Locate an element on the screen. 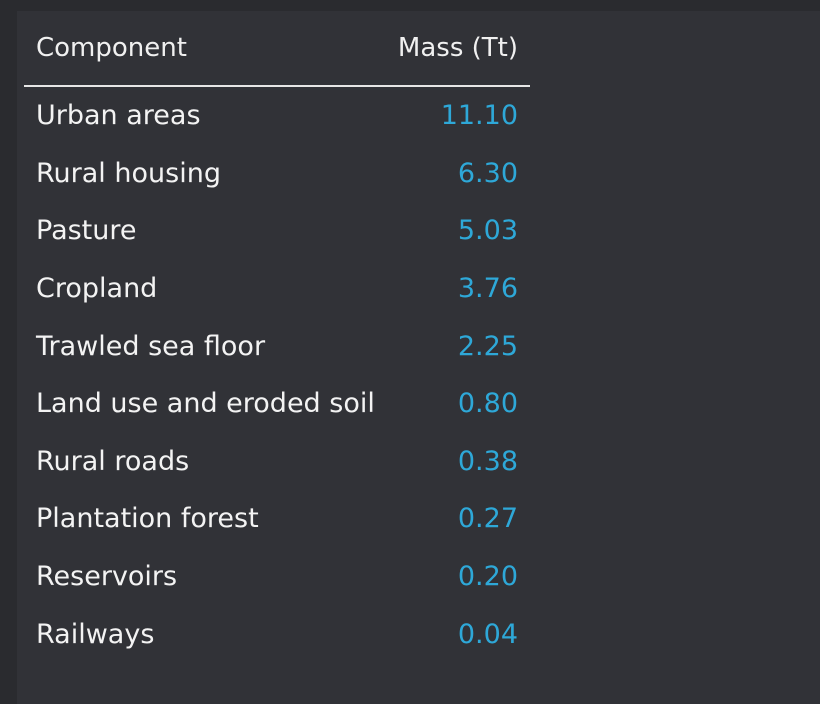  row-mass: 3.76 is located at coordinates (487, 289).